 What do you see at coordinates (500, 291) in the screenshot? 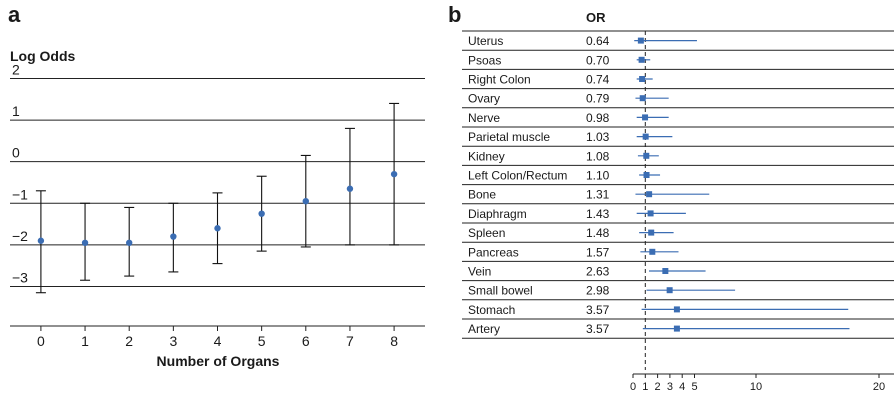
I see `row-label: Small bowel` at bounding box center [500, 291].